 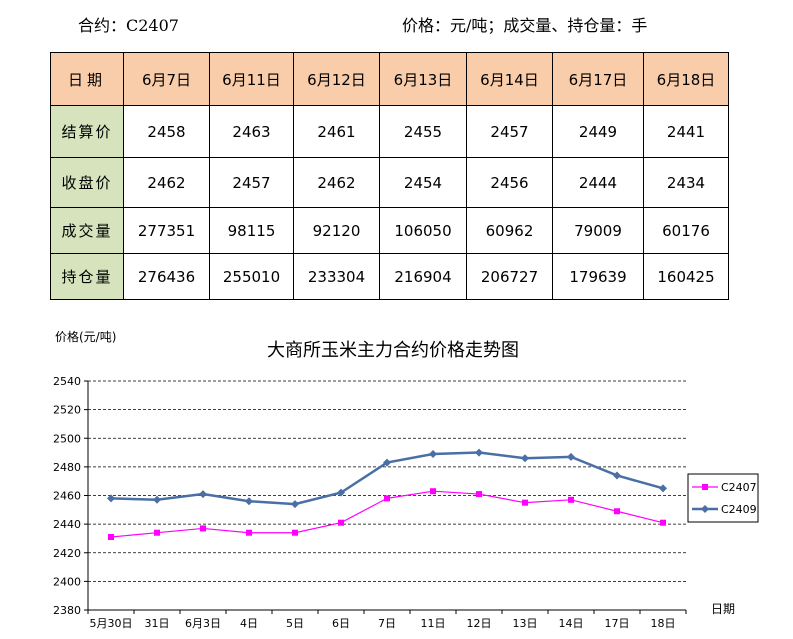 I want to click on y-tick-label: 2500, so click(x=67, y=438).